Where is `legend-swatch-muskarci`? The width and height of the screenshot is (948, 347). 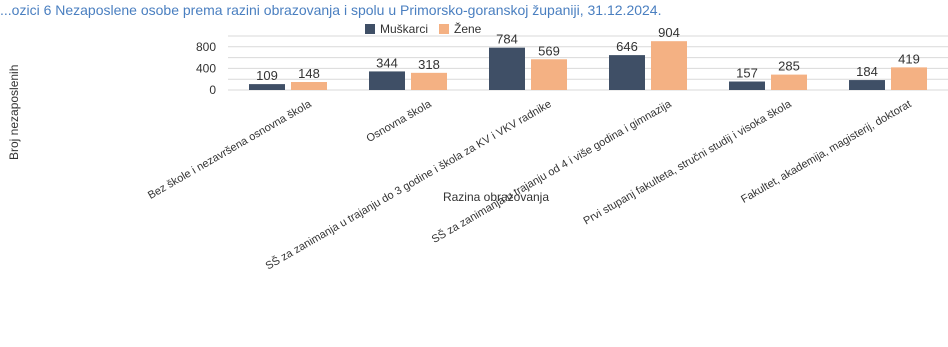
legend-swatch-muskarci is located at coordinates (370, 29).